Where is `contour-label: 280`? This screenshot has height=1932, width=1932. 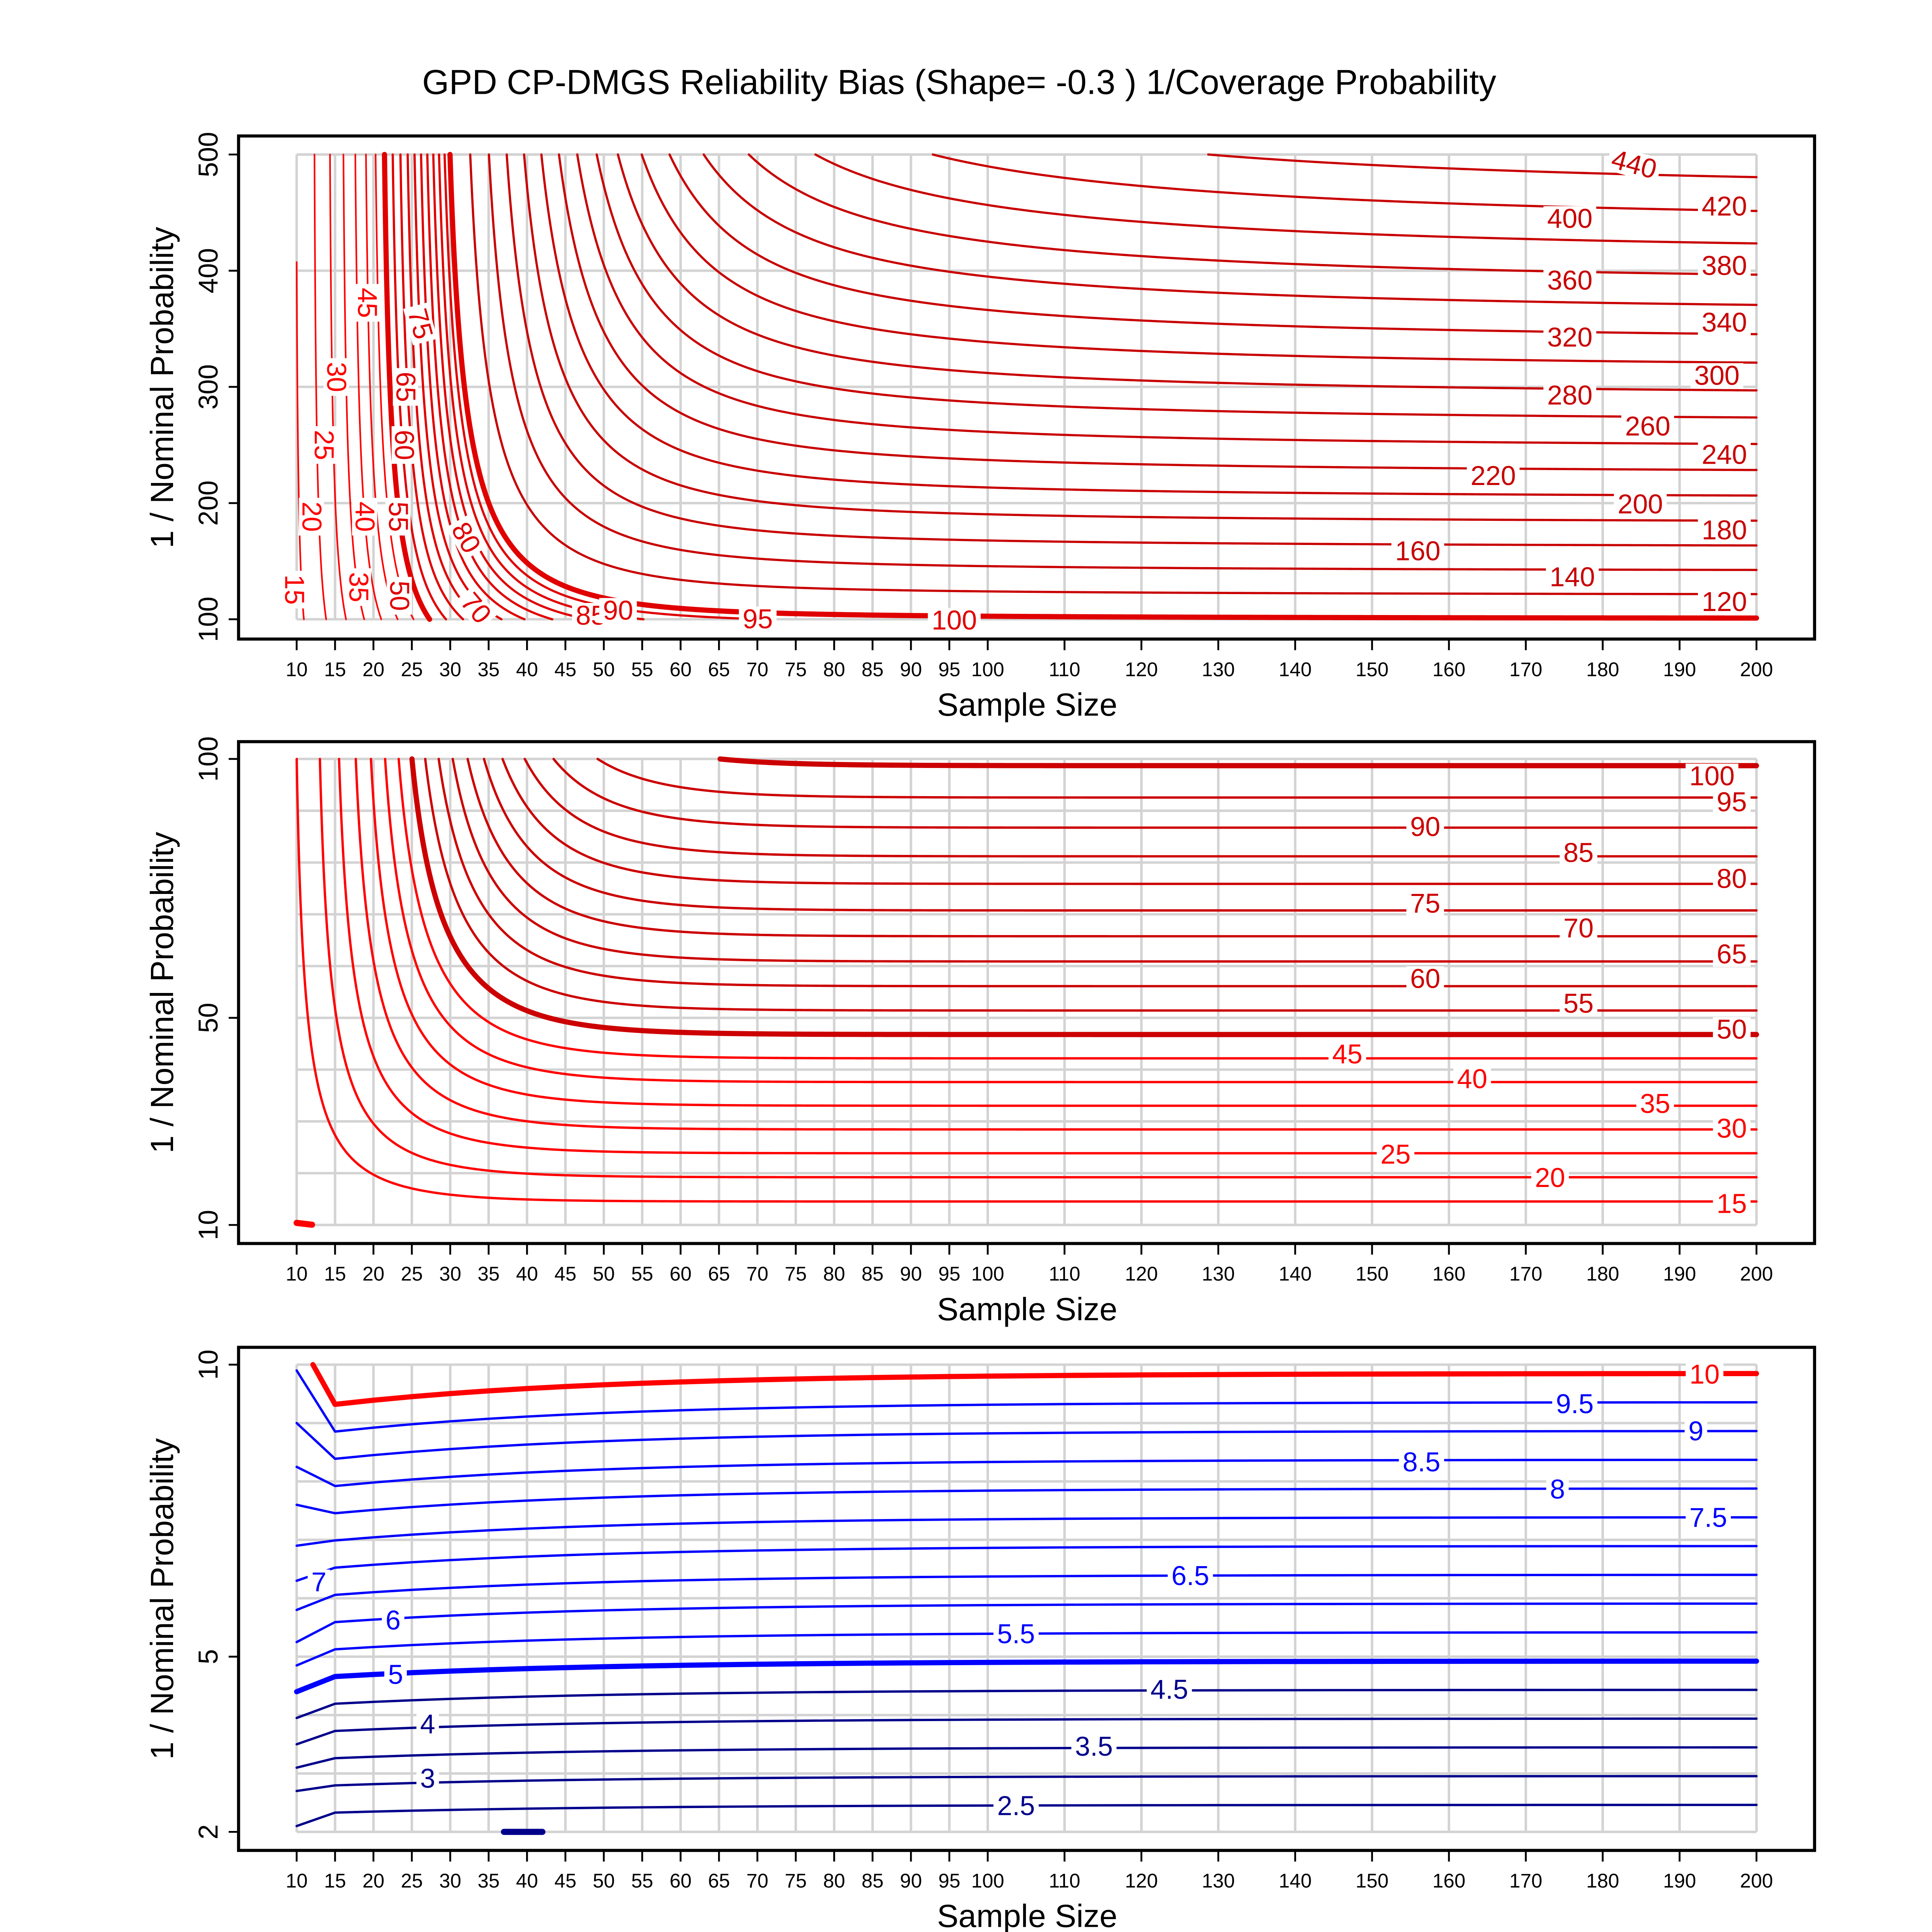
contour-label: 280 is located at coordinates (1569, 395).